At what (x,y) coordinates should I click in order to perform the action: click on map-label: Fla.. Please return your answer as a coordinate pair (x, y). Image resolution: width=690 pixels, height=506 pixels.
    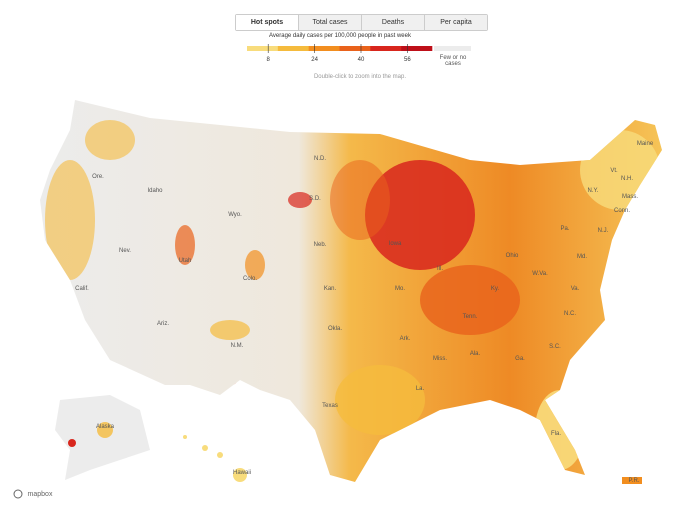
    Looking at the image, I should click on (556, 434).